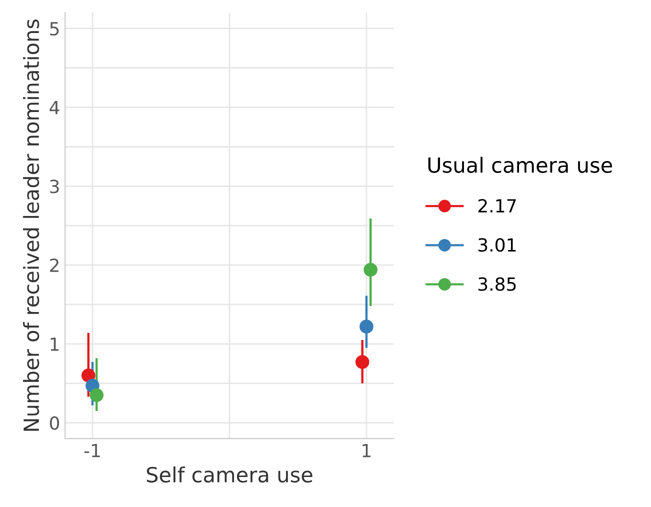 The height and width of the screenshot is (507, 651). Describe the element at coordinates (31, 225) in the screenshot. I see `y-axis-title: Number of received leader nominations` at that location.